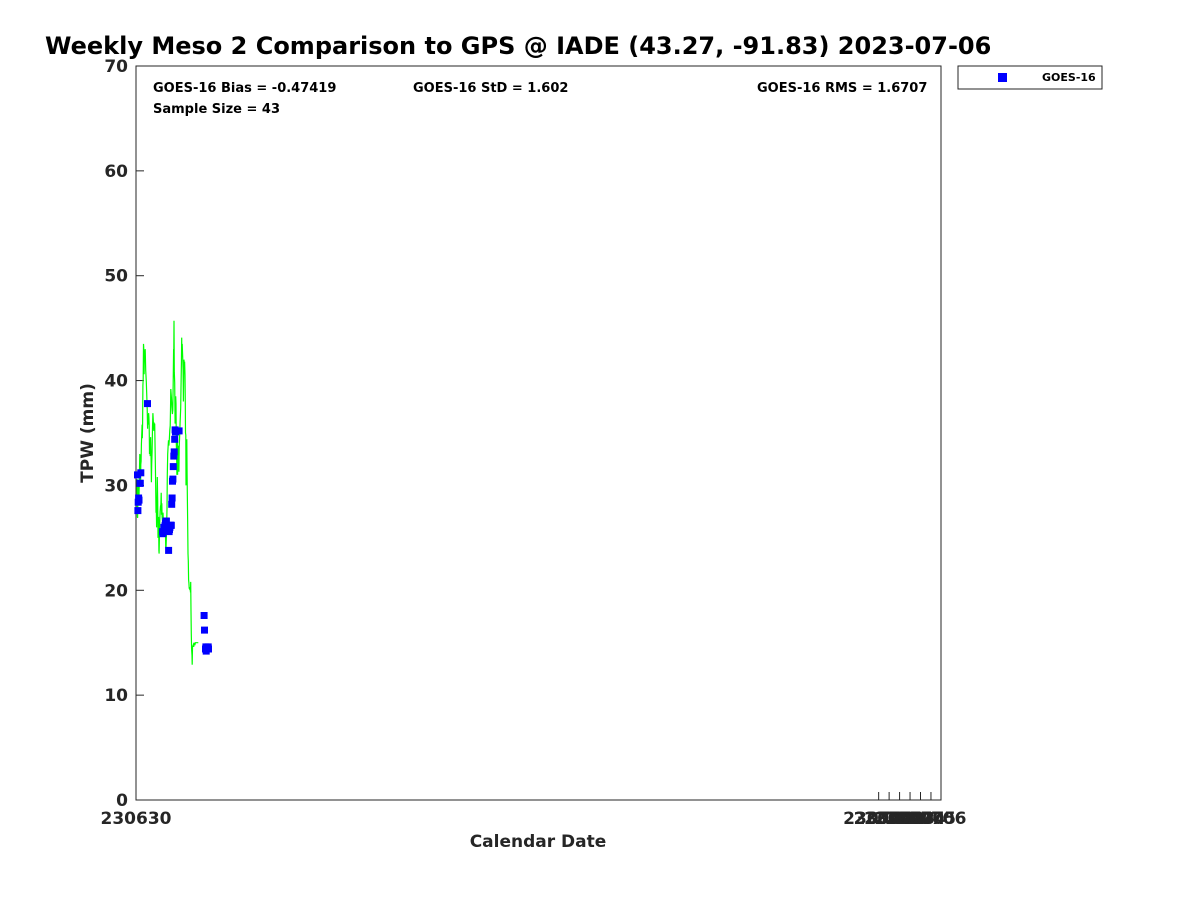  Describe the element at coordinates (920, 819) in the screenshot. I see `x-tick-label: 230705` at that location.